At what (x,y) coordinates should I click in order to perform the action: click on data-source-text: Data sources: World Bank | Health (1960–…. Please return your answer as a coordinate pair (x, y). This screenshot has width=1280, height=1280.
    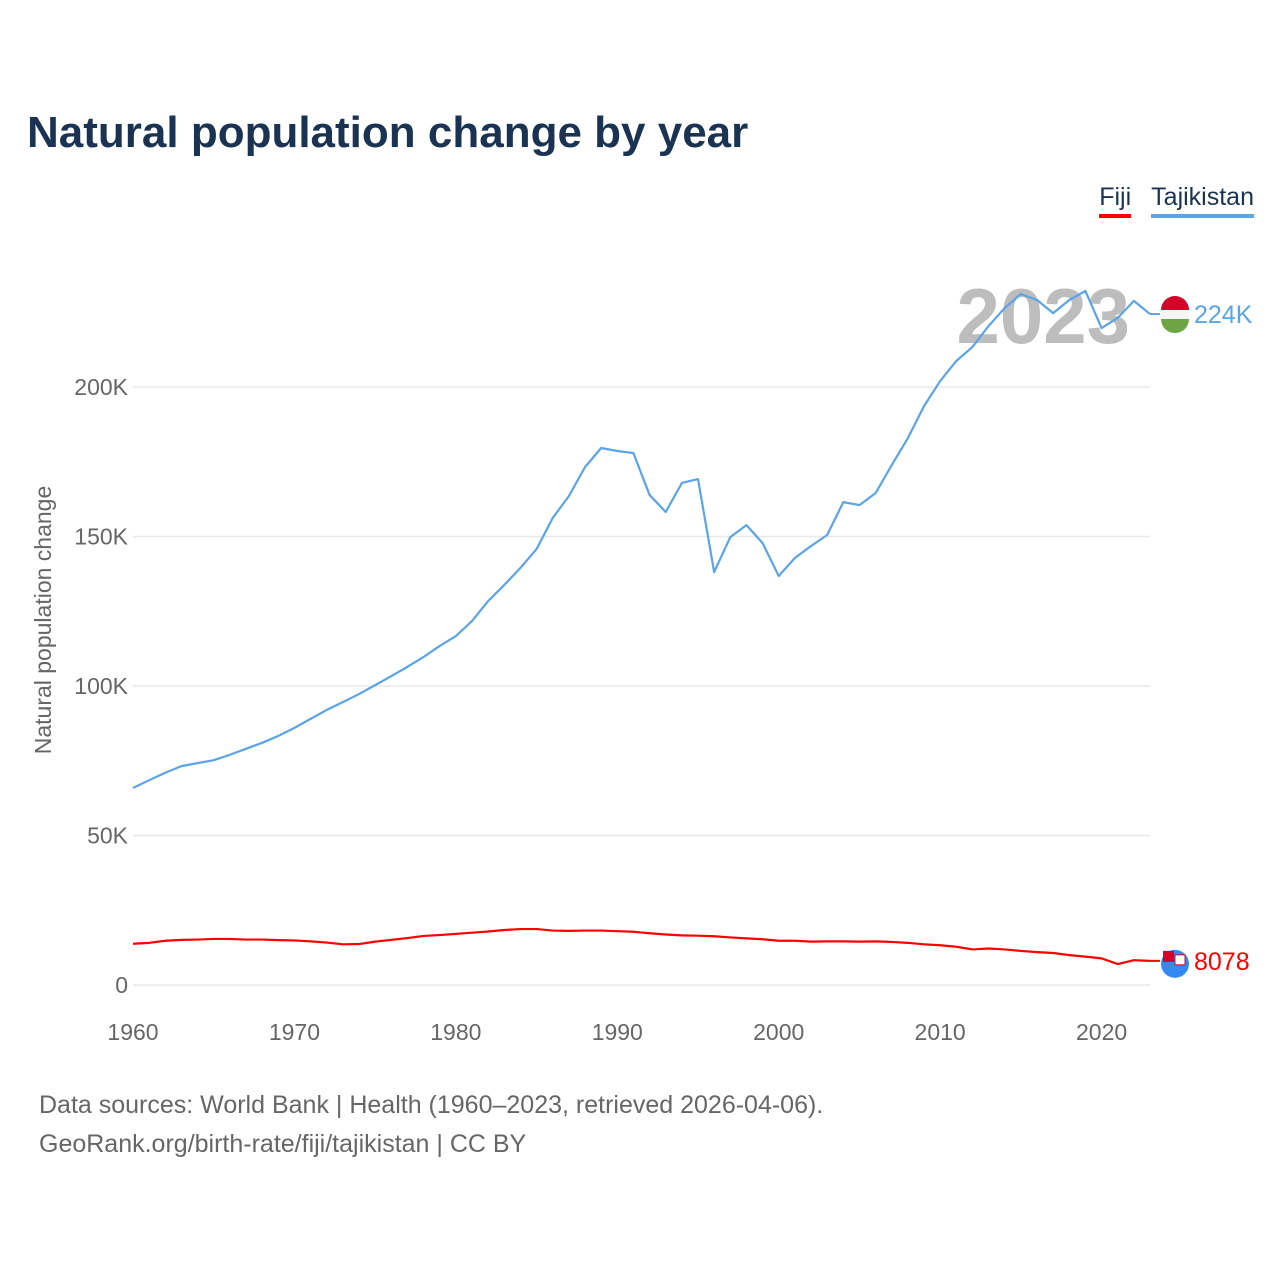
    Looking at the image, I should click on (431, 1105).